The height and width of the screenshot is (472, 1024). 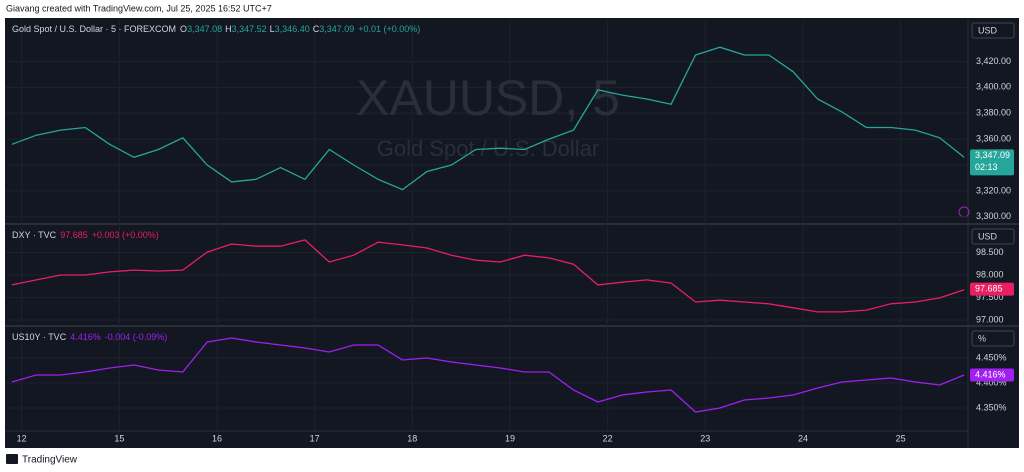 What do you see at coordinates (991, 407) in the screenshot?
I see `y-tick-label: 4.350%` at bounding box center [991, 407].